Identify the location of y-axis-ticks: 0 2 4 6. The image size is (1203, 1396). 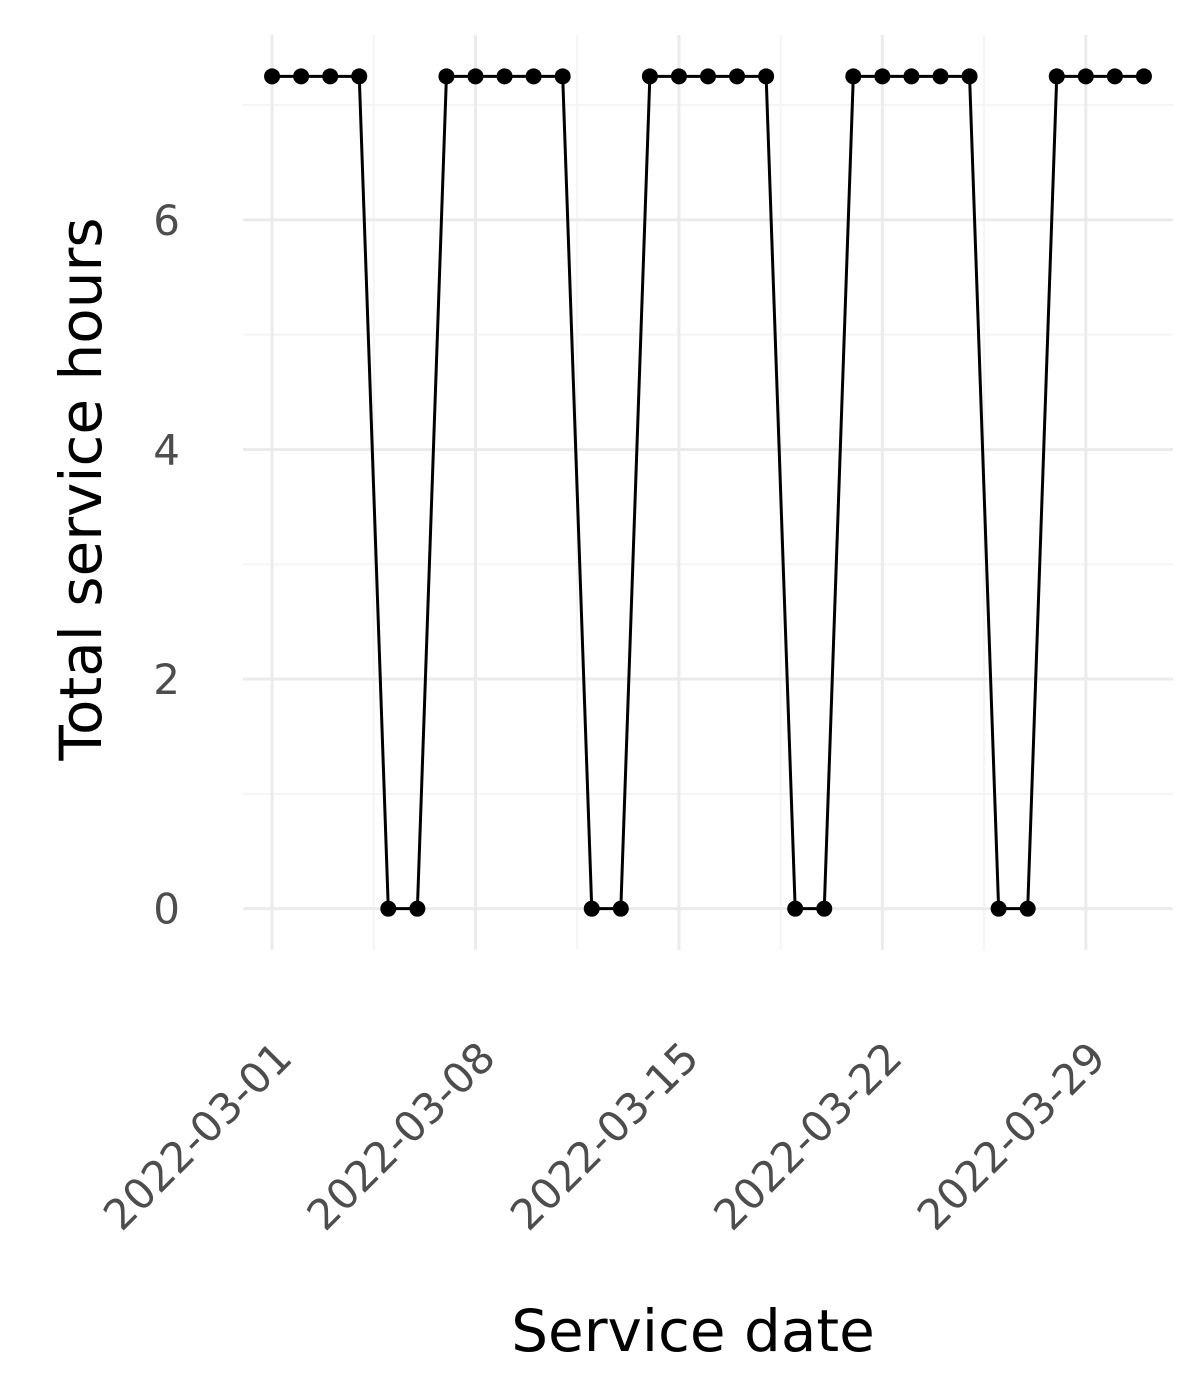
(166, 565).